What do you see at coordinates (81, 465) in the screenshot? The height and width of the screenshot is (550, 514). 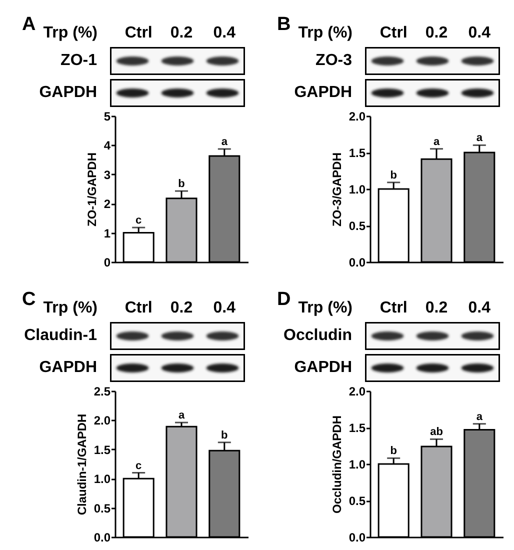 I see `y-axis-title: Claudin-1/GAPDH` at bounding box center [81, 465].